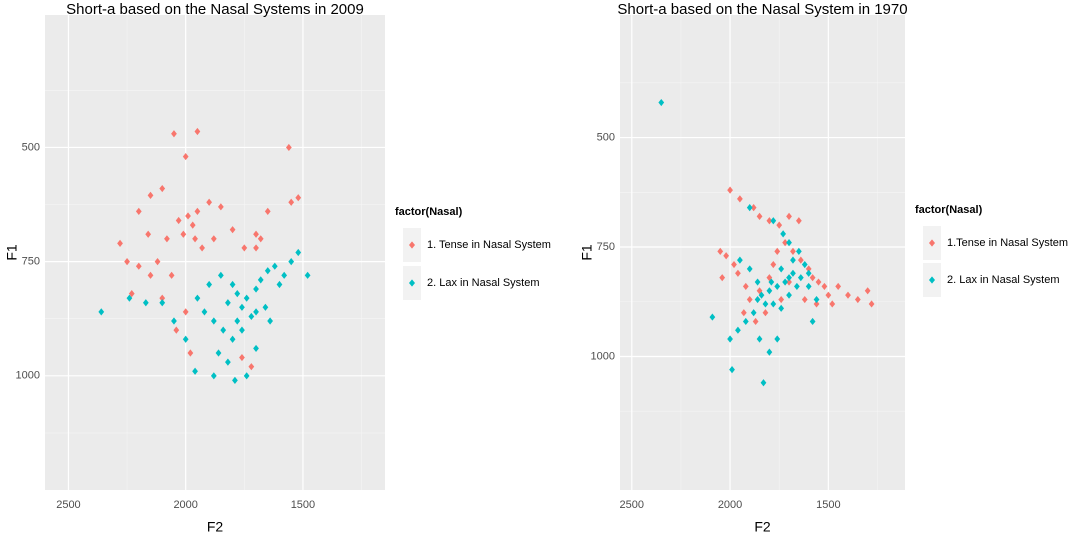 Image resolution: width=1077 pixels, height=544 pixels. I want to click on legend-title: factor(Nasal), so click(949, 210).